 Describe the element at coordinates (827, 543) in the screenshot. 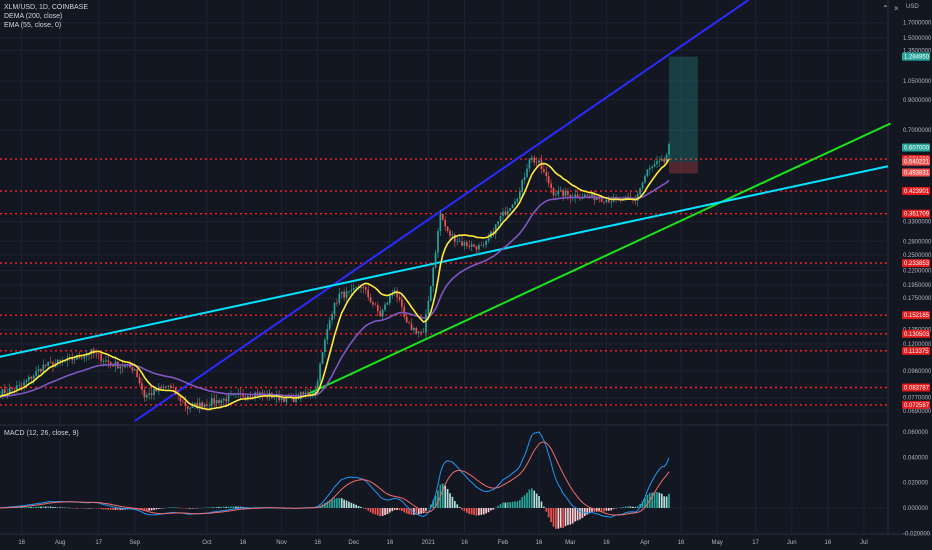

I see `time-tick-label: 16` at that location.